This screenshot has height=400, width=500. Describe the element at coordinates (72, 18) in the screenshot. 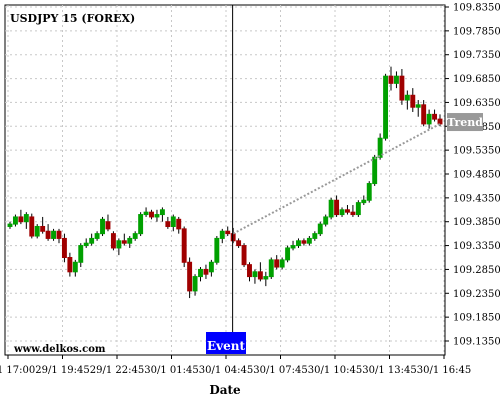

I see `chart-title: USDJPY 15 (FOREX)` at that location.